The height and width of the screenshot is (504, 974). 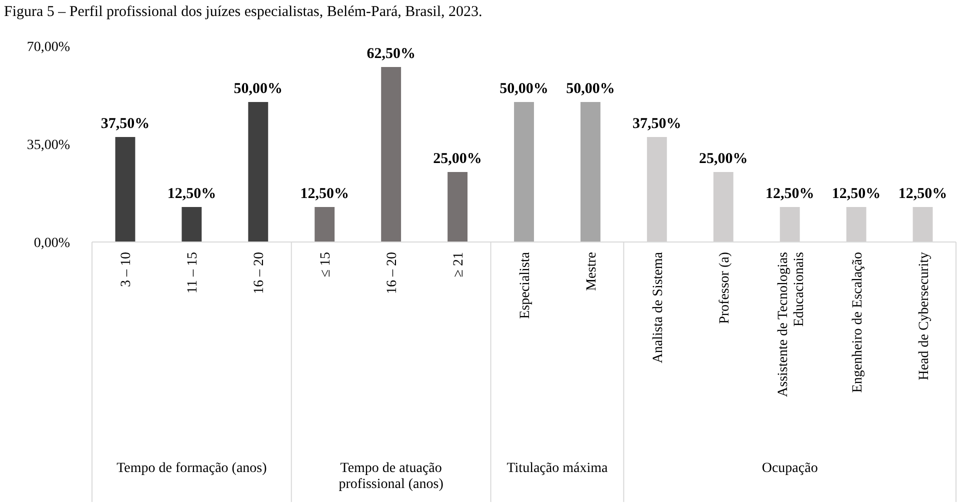 I want to click on x-tick-label: Assistente de Tecnologias Educacionais, so click(x=791, y=324).